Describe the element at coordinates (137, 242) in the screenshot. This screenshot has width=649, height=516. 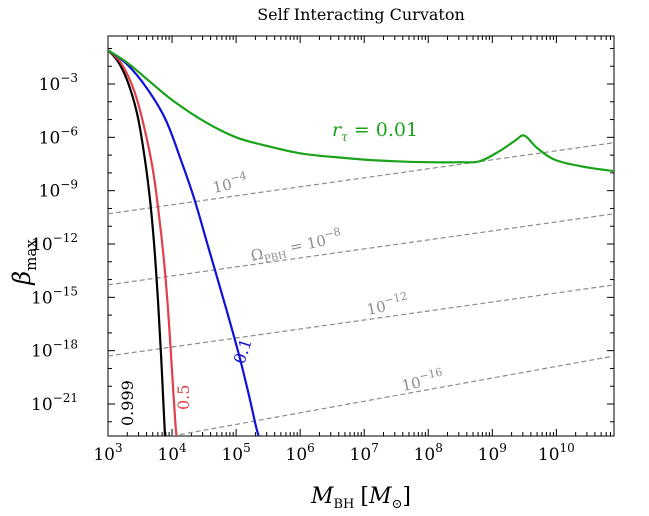
I see `curve-0.999` at that location.